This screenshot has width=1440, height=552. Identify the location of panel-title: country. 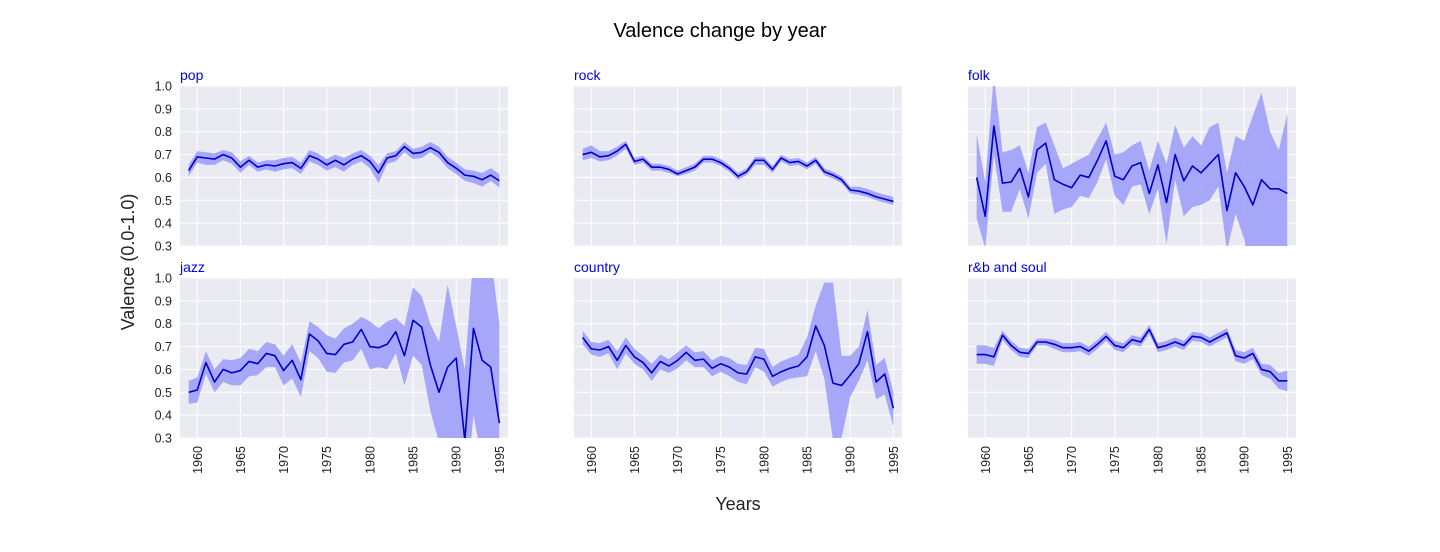
(597, 267).